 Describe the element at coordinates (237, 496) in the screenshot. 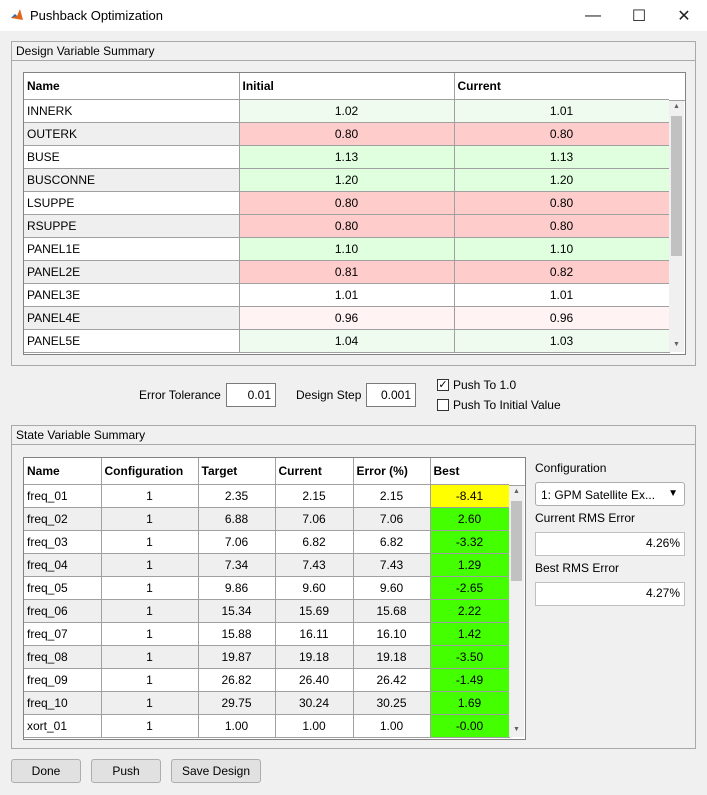

I see `target-cell: 2.35` at that location.